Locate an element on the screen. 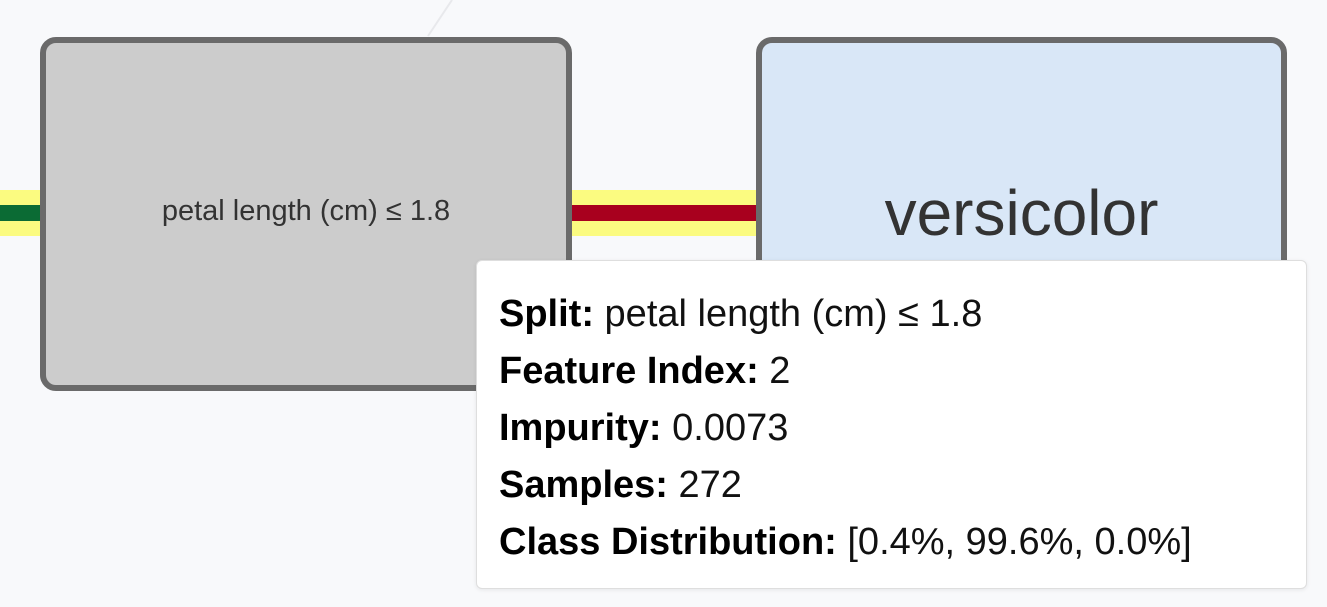  split-node-label: petal length (cm) ≤ 1.8 is located at coordinates (306, 211).